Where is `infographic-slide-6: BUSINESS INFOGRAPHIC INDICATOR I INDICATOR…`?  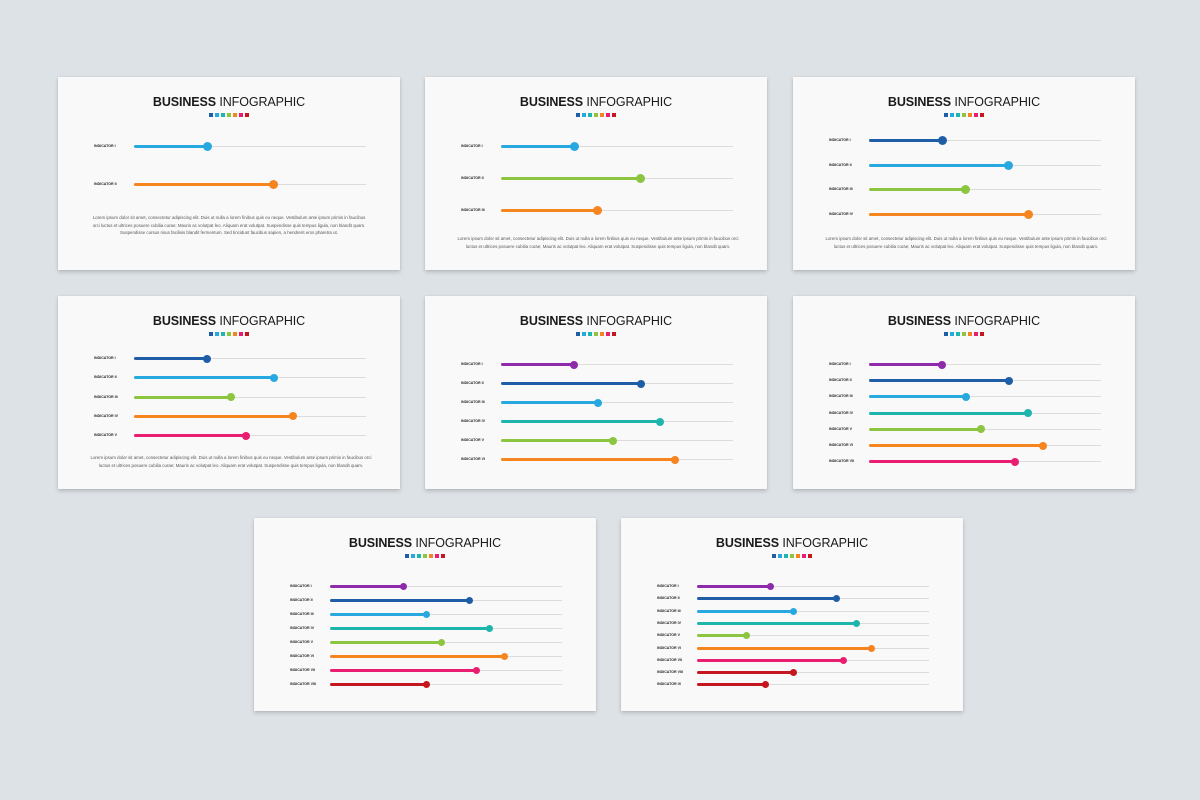 infographic-slide-6: BUSINESS INFOGRAPHIC INDICATOR I INDICATOR… is located at coordinates (964, 392).